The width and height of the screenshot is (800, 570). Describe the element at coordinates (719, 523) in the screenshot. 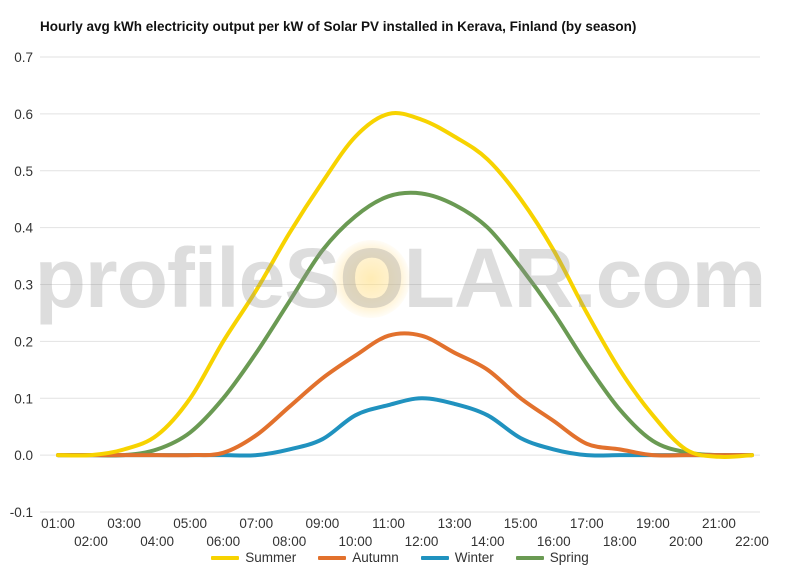

I see `x-tick-label: 21:00` at that location.